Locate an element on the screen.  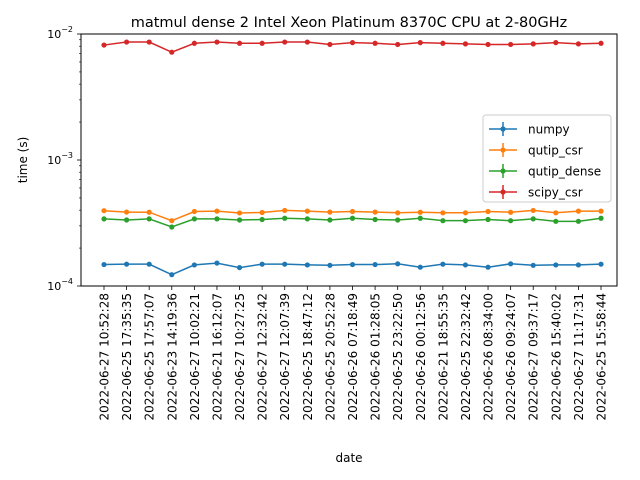
legend-box is located at coordinates (547, 158).